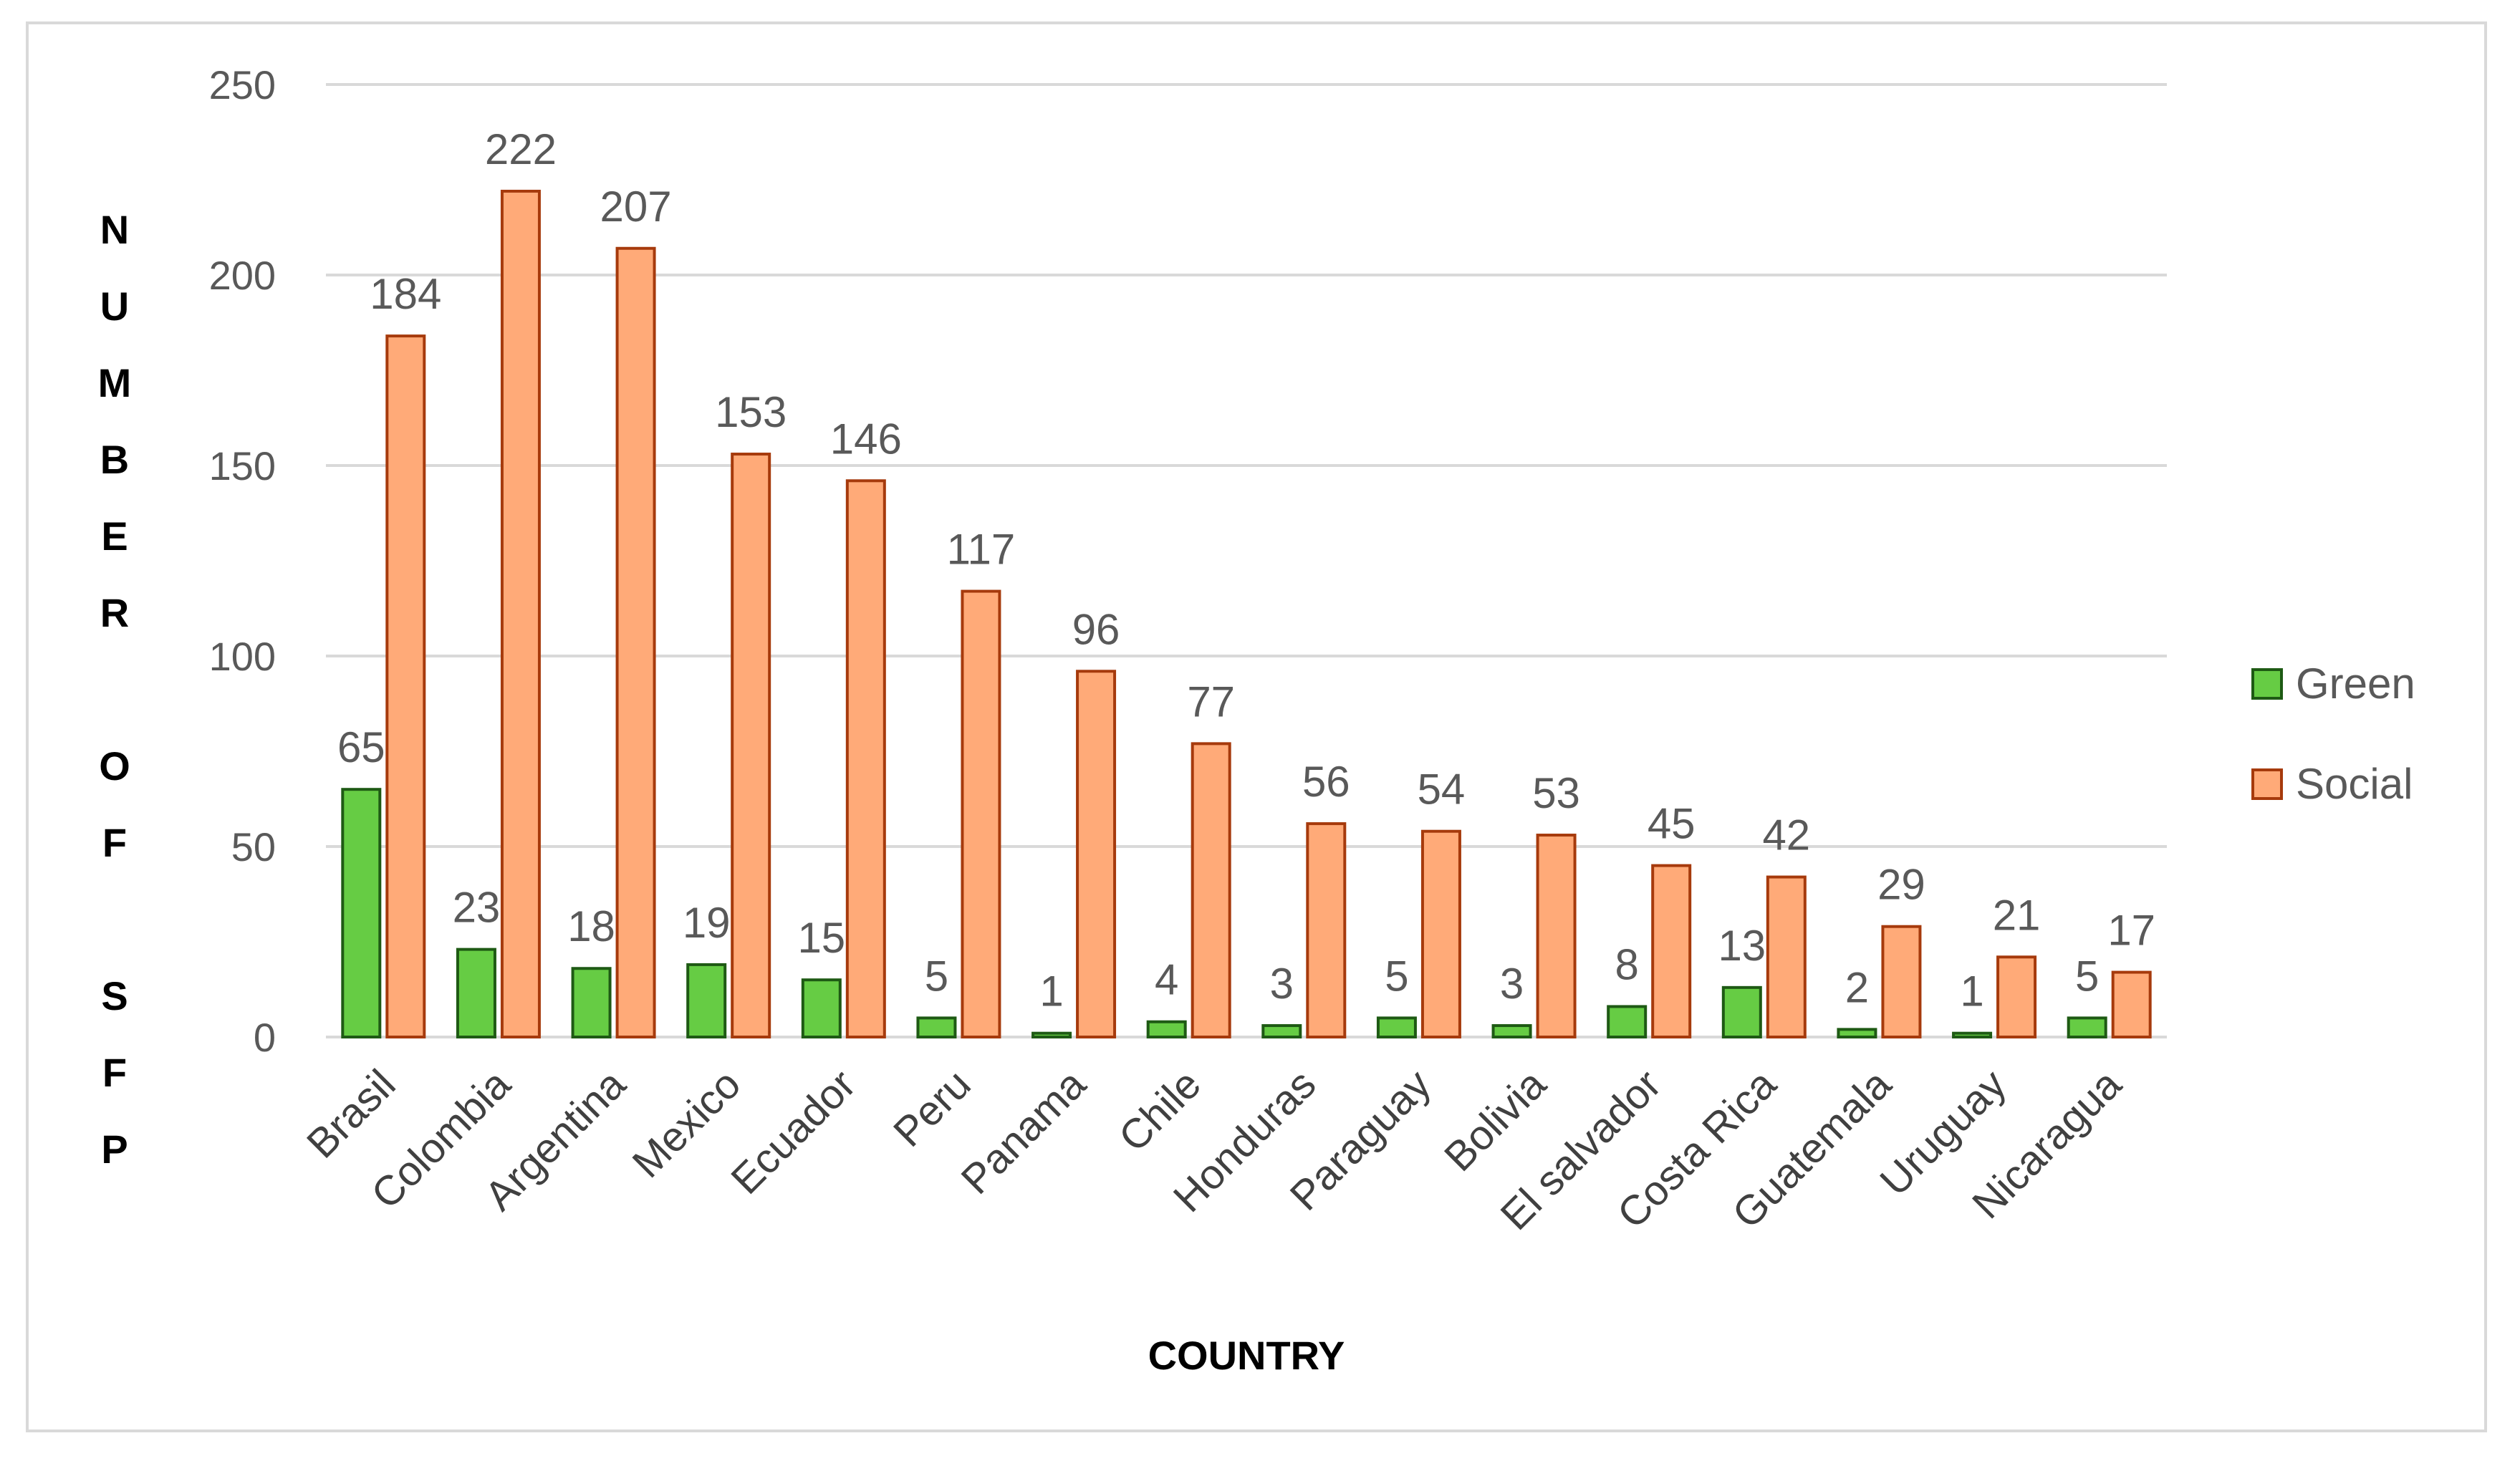 Image resolution: width=2520 pixels, height=1461 pixels. I want to click on data-label-green: 2, so click(1857, 987).